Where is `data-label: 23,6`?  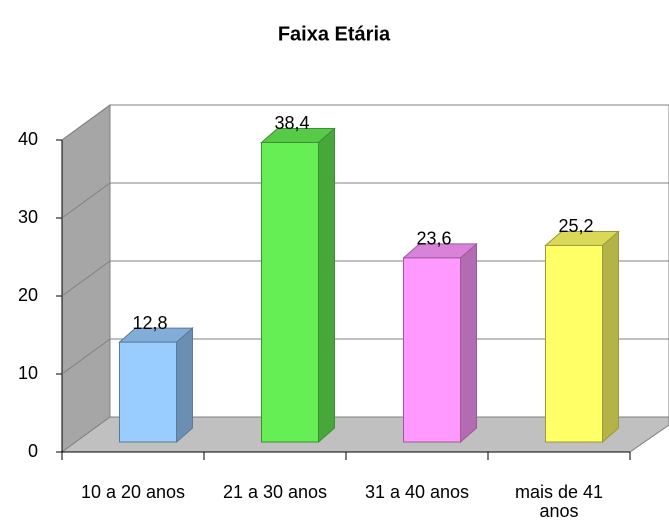 data-label: 23,6 is located at coordinates (433, 239).